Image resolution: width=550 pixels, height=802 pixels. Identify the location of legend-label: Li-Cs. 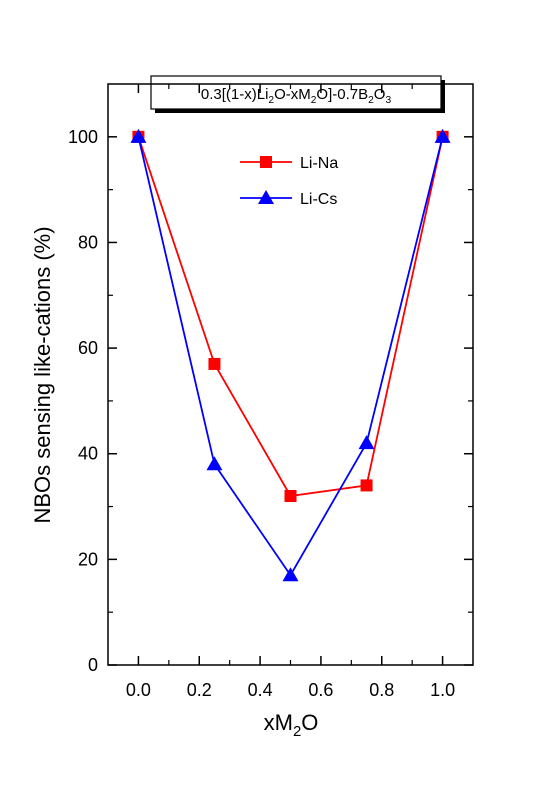
(318, 199).